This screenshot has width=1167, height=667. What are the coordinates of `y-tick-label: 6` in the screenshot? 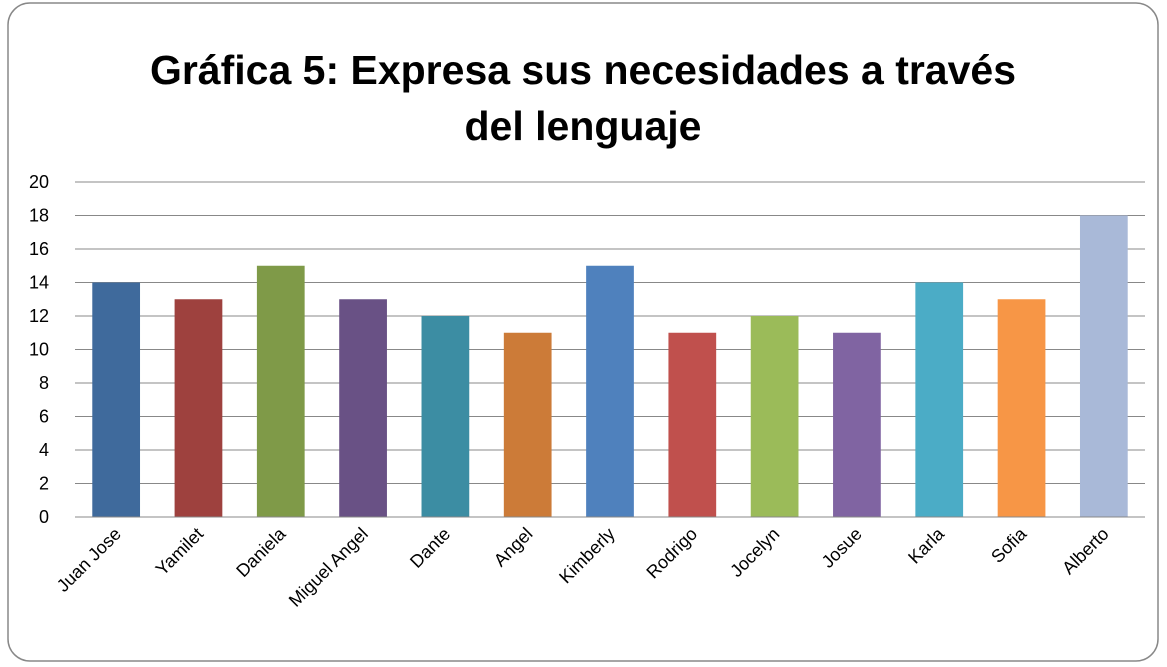 It's located at (44, 417).